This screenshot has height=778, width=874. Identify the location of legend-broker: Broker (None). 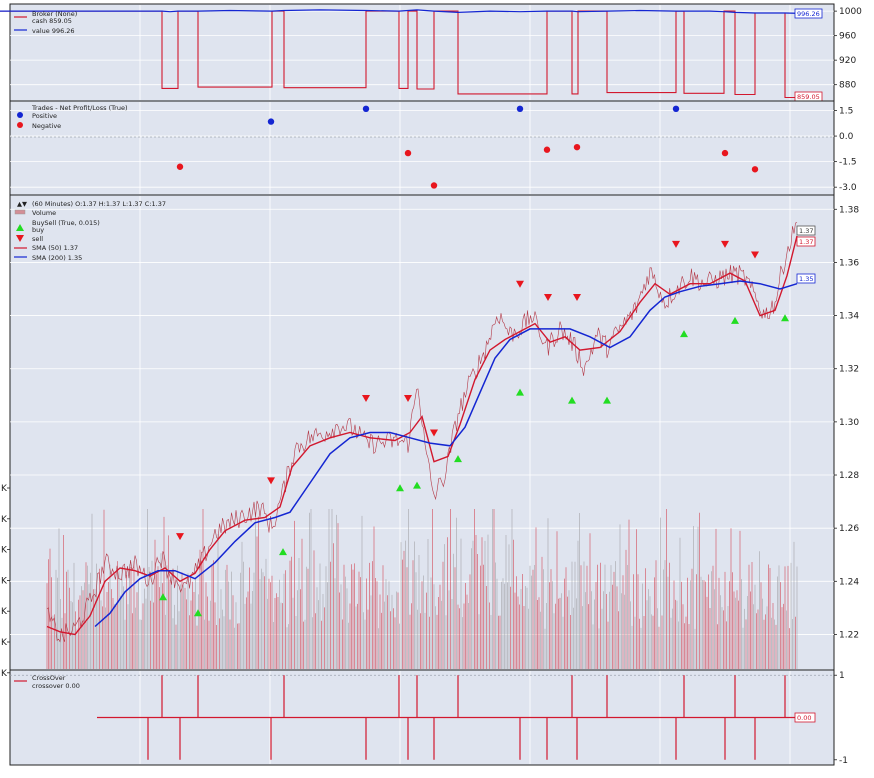
(54, 14).